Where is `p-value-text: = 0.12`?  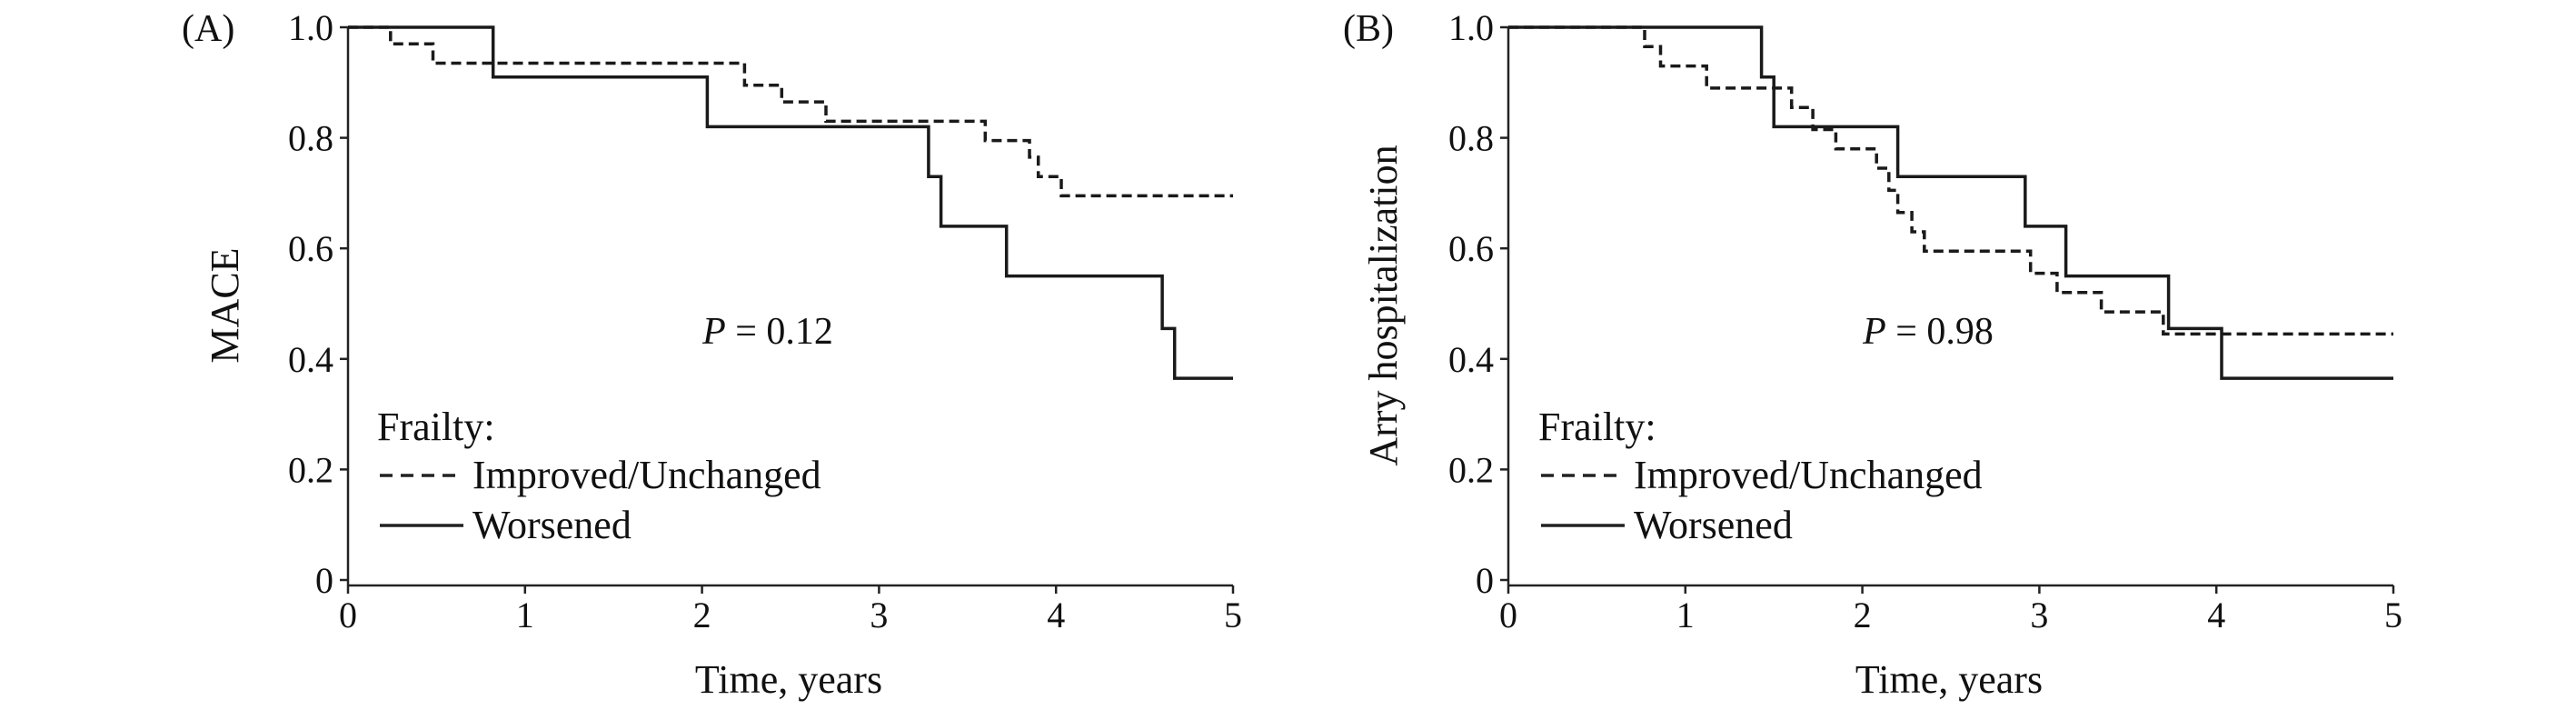 p-value-text: = 0.12 is located at coordinates (779, 332).